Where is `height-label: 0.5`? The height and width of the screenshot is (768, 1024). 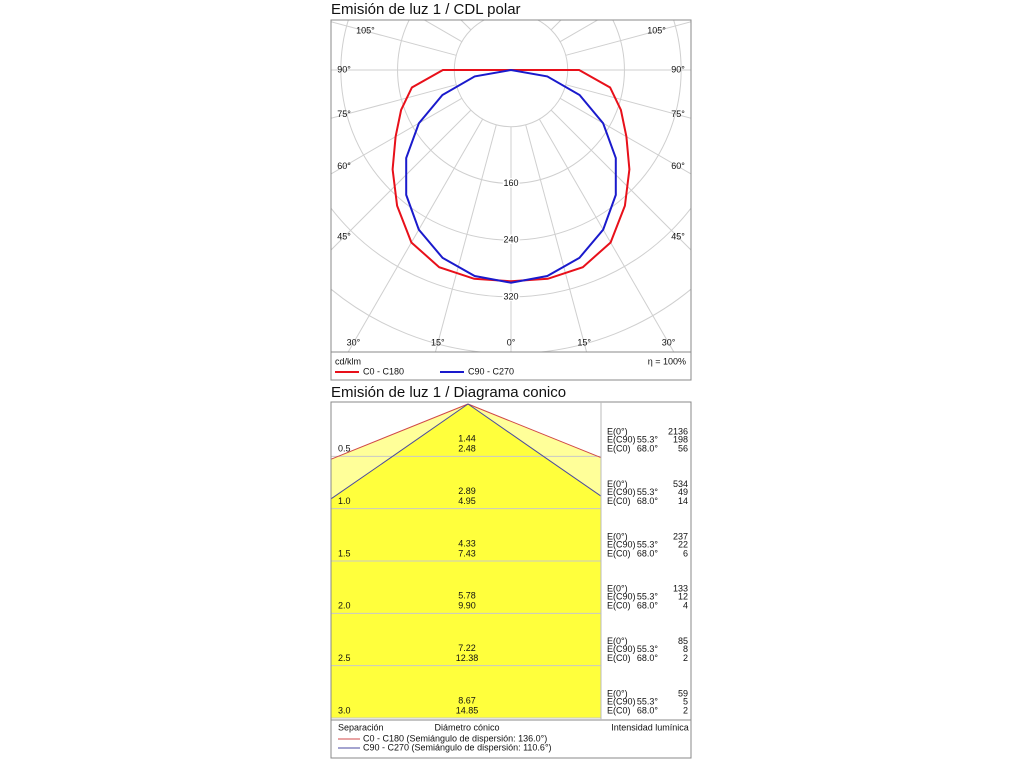 height-label: 0.5 is located at coordinates (344, 449).